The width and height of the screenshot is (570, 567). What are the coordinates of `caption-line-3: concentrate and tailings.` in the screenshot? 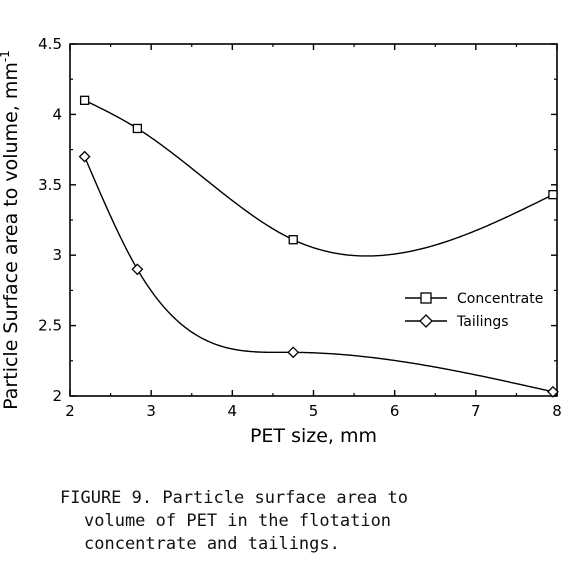 It's located at (212, 544).